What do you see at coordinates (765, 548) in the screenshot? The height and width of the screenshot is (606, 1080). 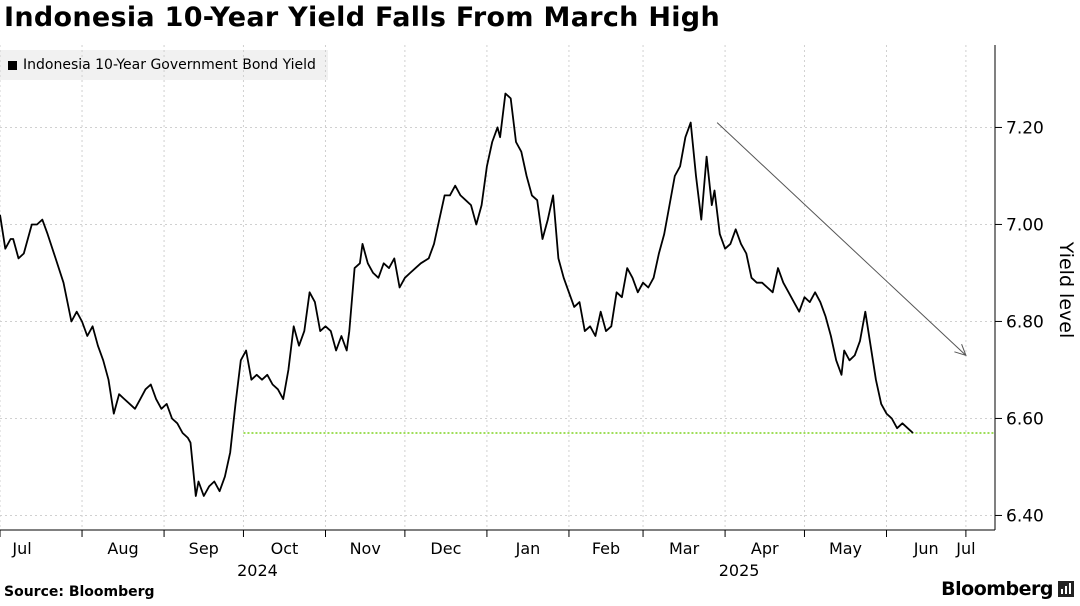 I see `x-tick-label: Apr` at bounding box center [765, 548].